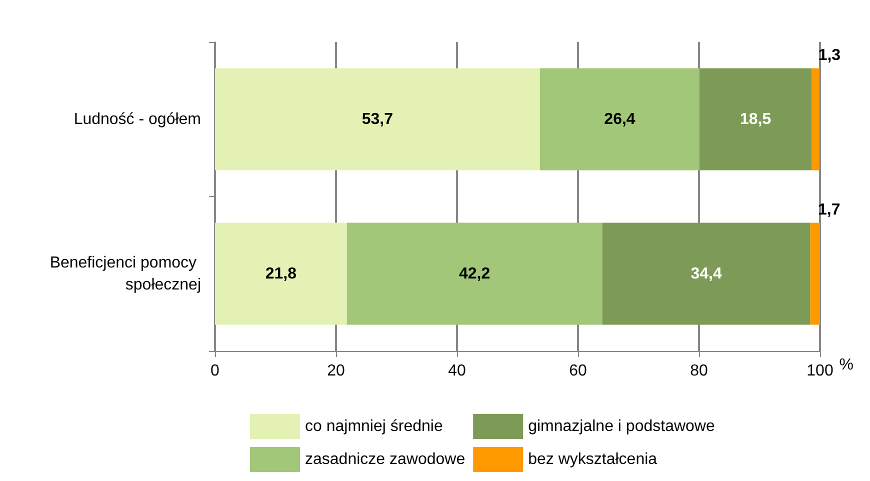 This screenshot has width=870, height=481. I want to click on x-tick-label: 80, so click(699, 371).